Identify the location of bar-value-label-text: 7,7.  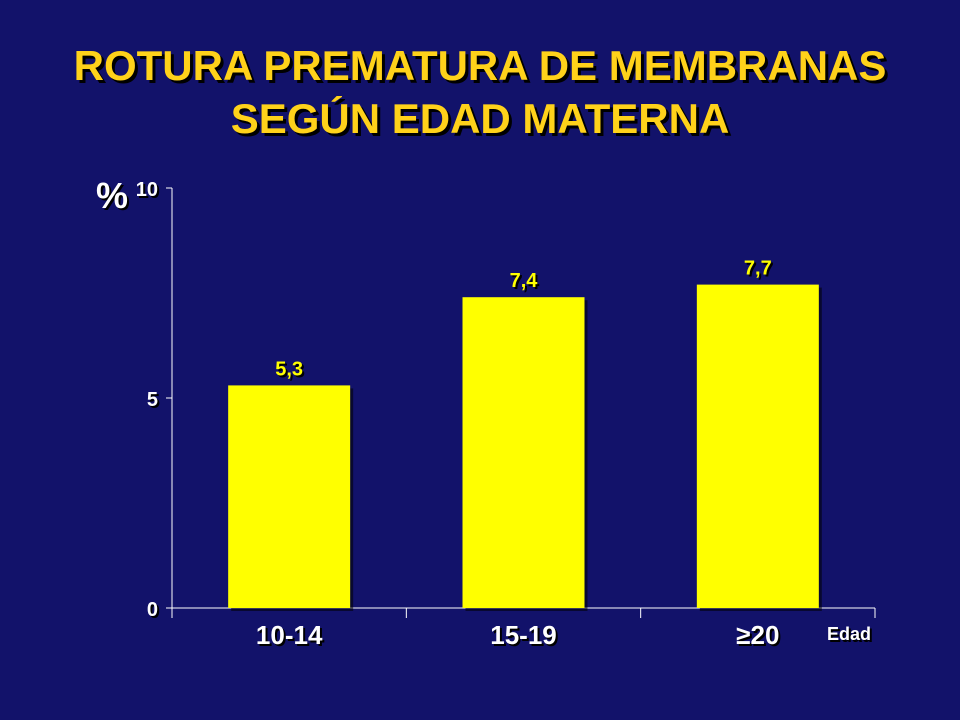
(758, 269).